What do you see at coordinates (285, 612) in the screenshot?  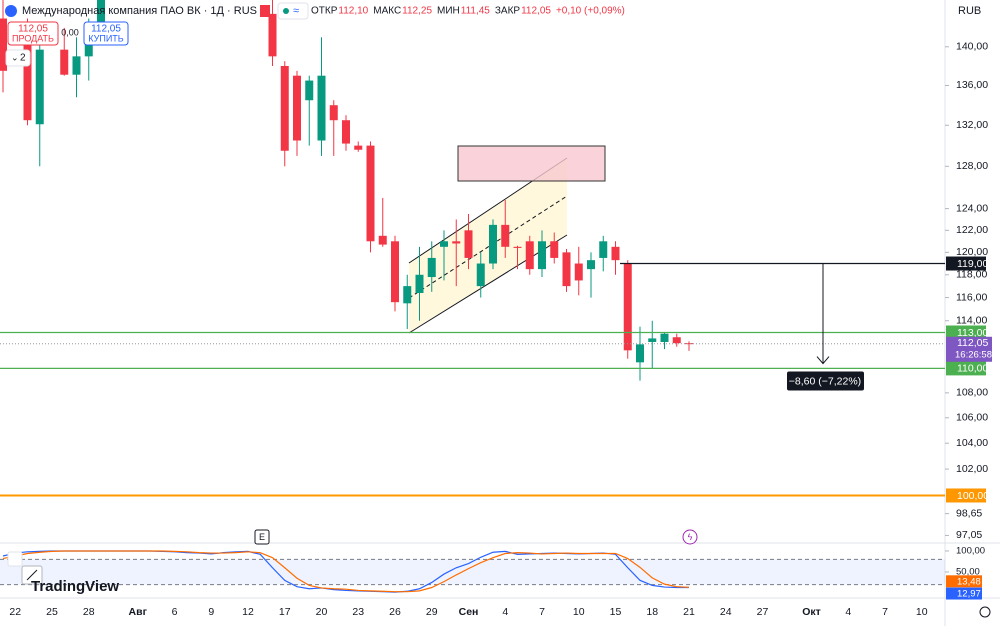 I see `x-tick-label: 17` at bounding box center [285, 612].